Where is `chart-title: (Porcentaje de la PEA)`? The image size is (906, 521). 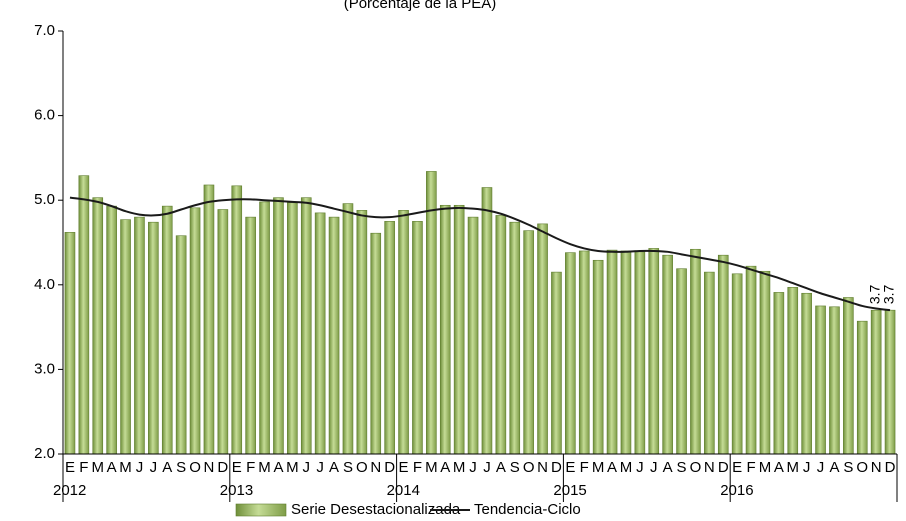 chart-title: (Porcentaje de la PEA) is located at coordinates (420, 6).